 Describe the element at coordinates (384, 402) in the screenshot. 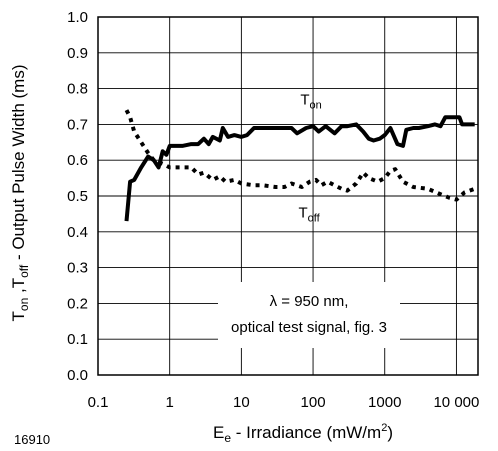

I see `x-tick-label: 1000` at that location.